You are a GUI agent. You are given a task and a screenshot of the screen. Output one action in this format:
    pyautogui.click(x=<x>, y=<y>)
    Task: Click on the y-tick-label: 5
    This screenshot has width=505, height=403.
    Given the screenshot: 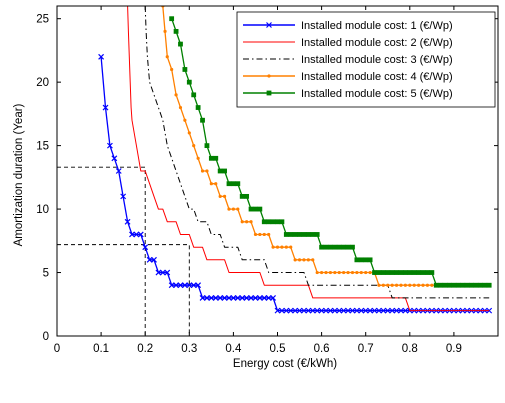 What is the action you would take?
    pyautogui.click(x=46, y=274)
    